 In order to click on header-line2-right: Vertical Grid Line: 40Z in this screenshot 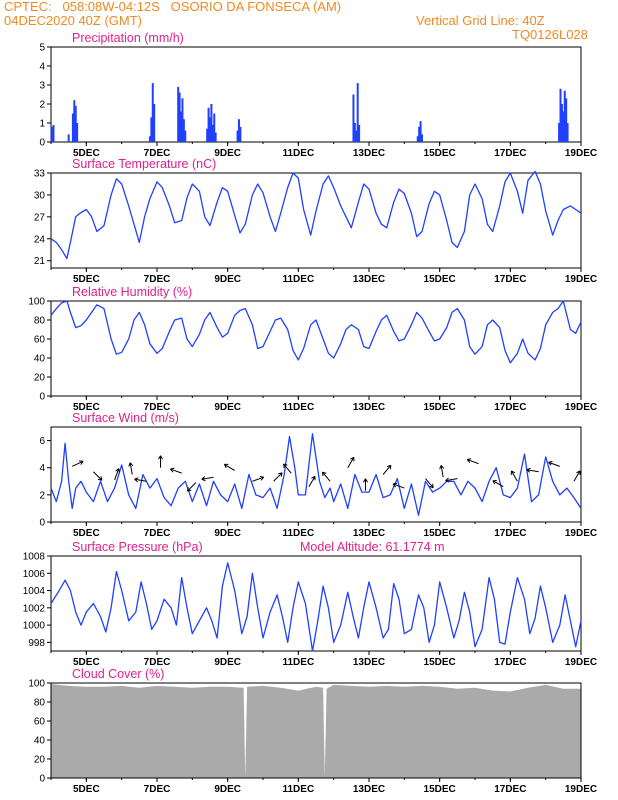, I will do `click(480, 20)`.